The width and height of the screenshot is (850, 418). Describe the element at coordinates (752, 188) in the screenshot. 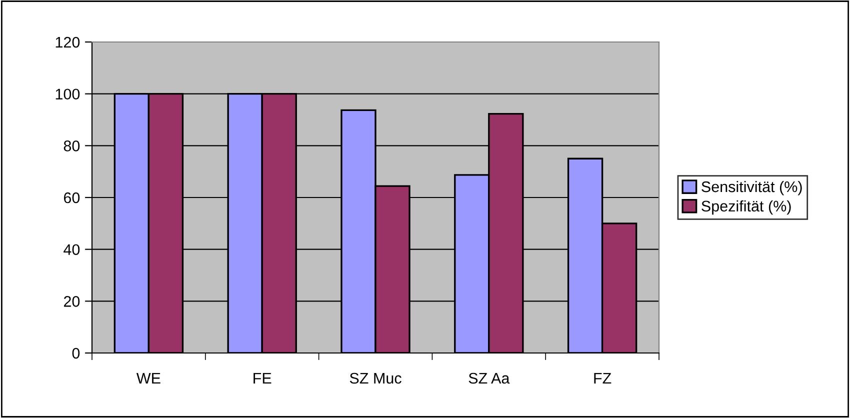

I see `legend-label: Sensitivität (%)` at that location.